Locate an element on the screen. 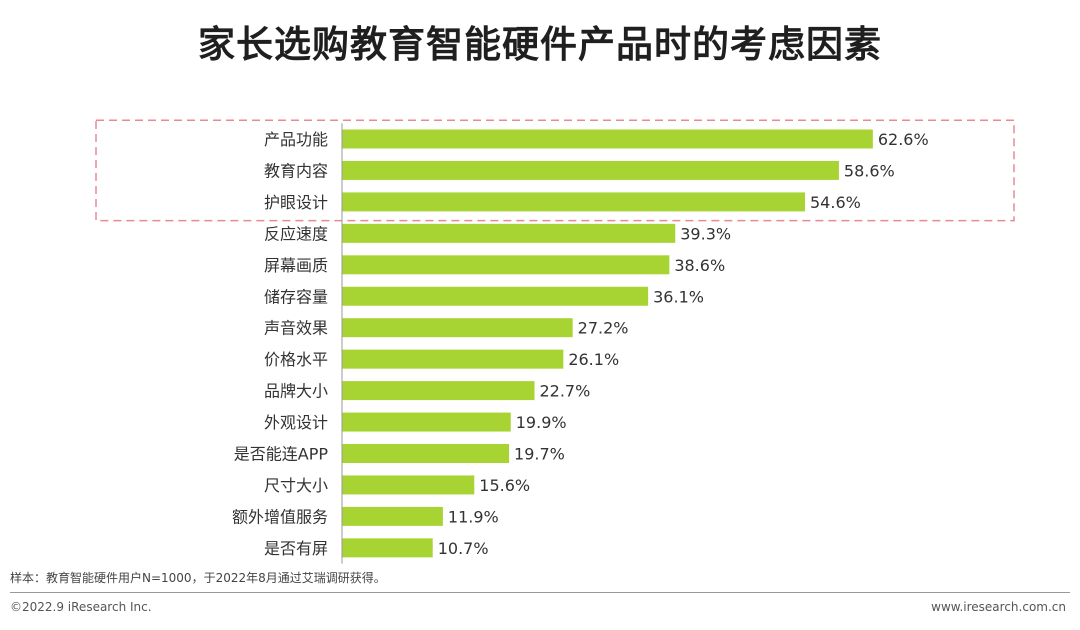 The width and height of the screenshot is (1080, 630). data-label: 39.3% is located at coordinates (705, 233).